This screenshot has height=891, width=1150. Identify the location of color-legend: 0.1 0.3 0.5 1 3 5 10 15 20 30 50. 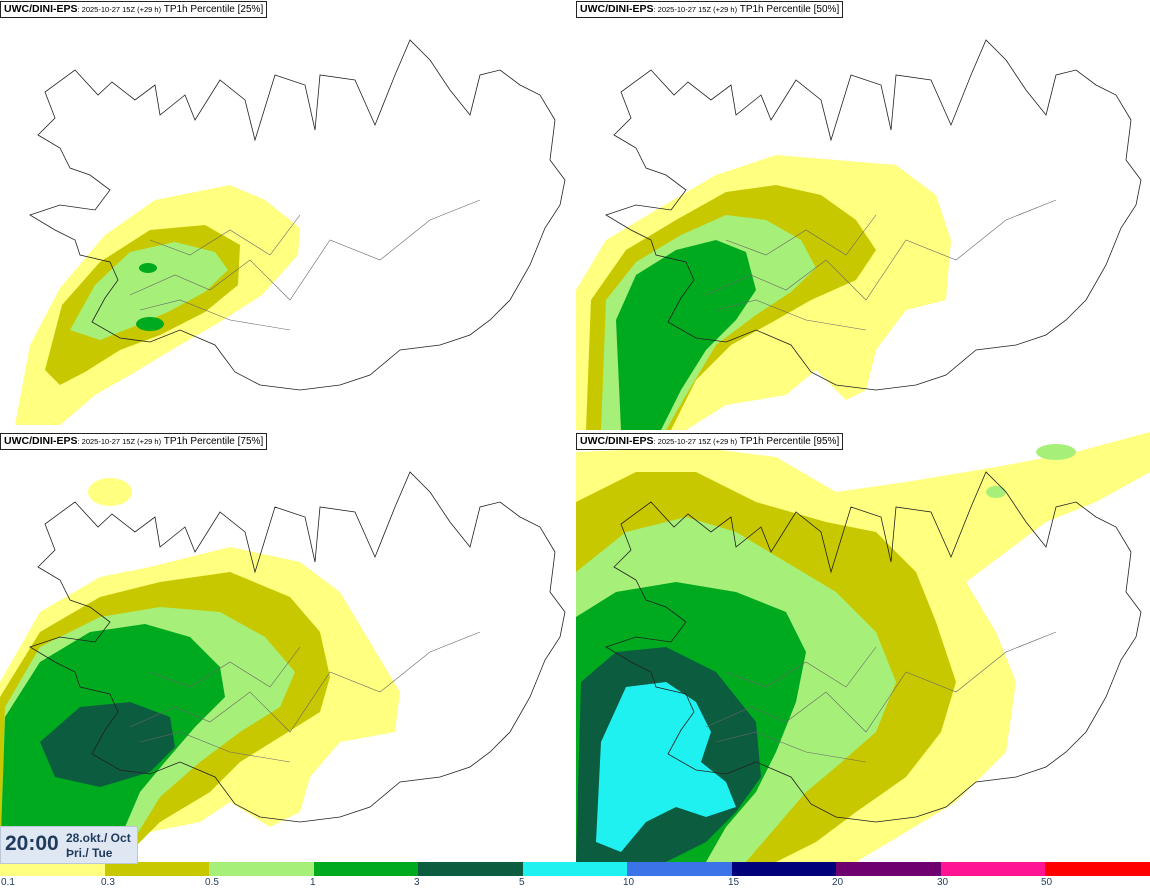
(575, 876).